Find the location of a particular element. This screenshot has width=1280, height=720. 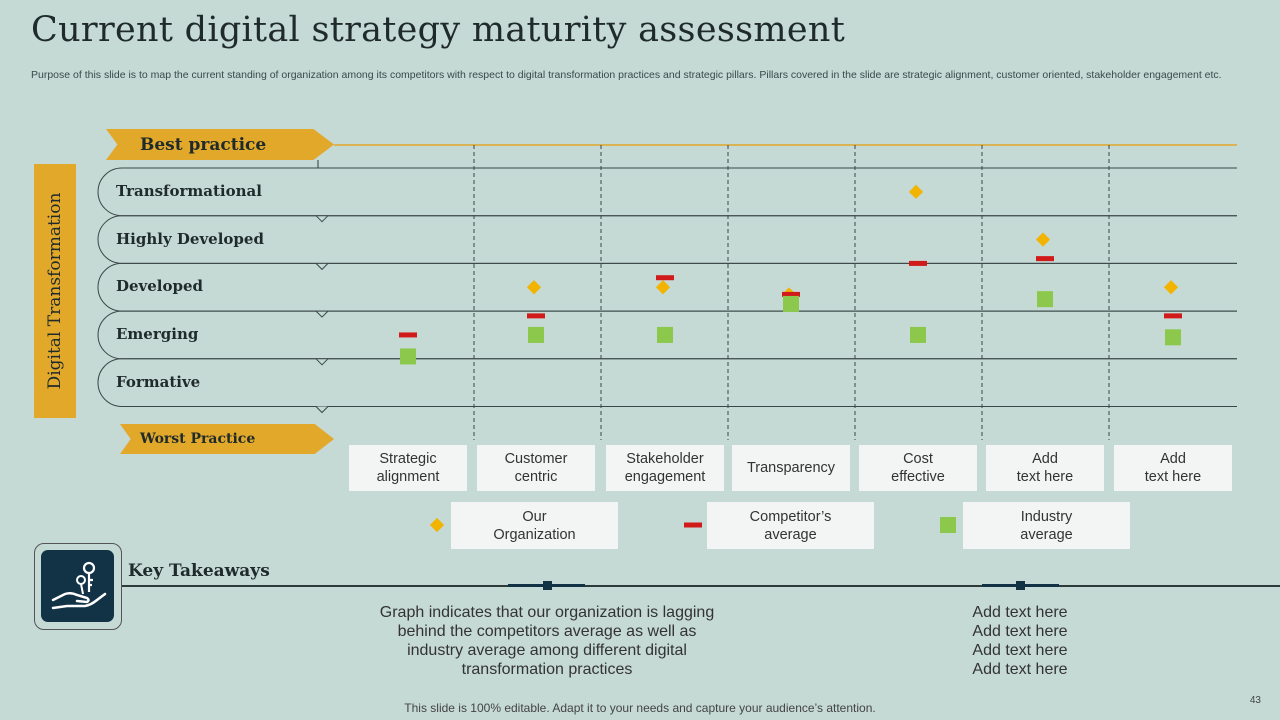

legend-label: Competitor’s average is located at coordinates (790, 525).